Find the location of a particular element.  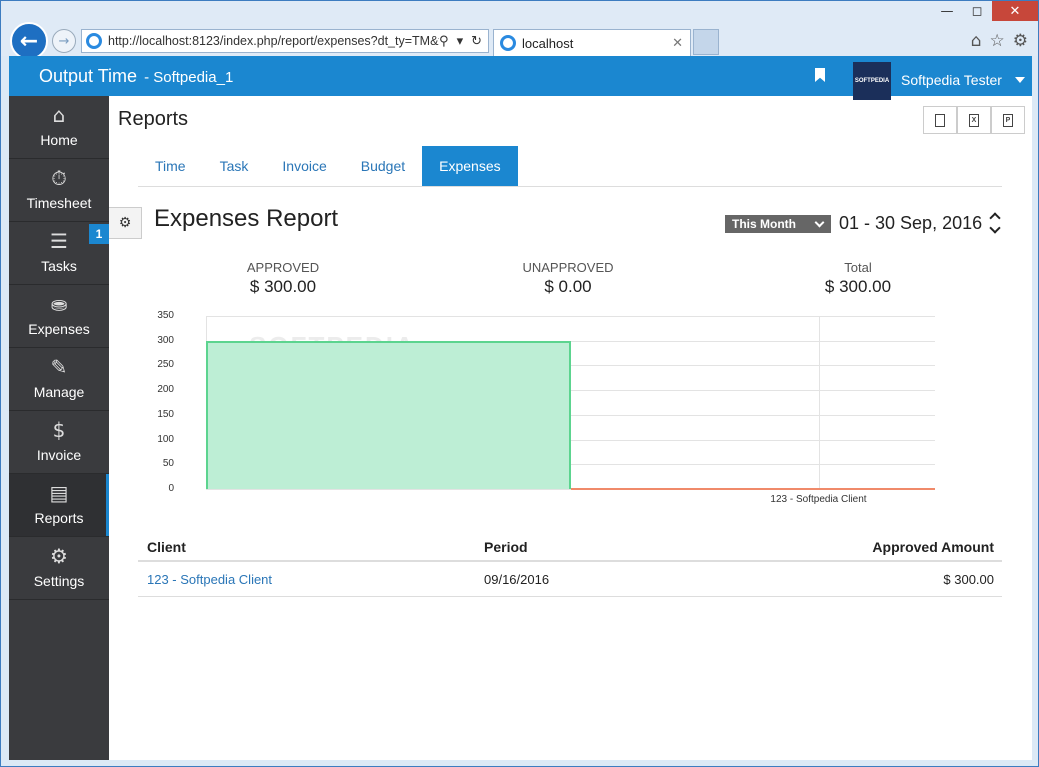

y-tick-label: 0 is located at coordinates (171, 488).